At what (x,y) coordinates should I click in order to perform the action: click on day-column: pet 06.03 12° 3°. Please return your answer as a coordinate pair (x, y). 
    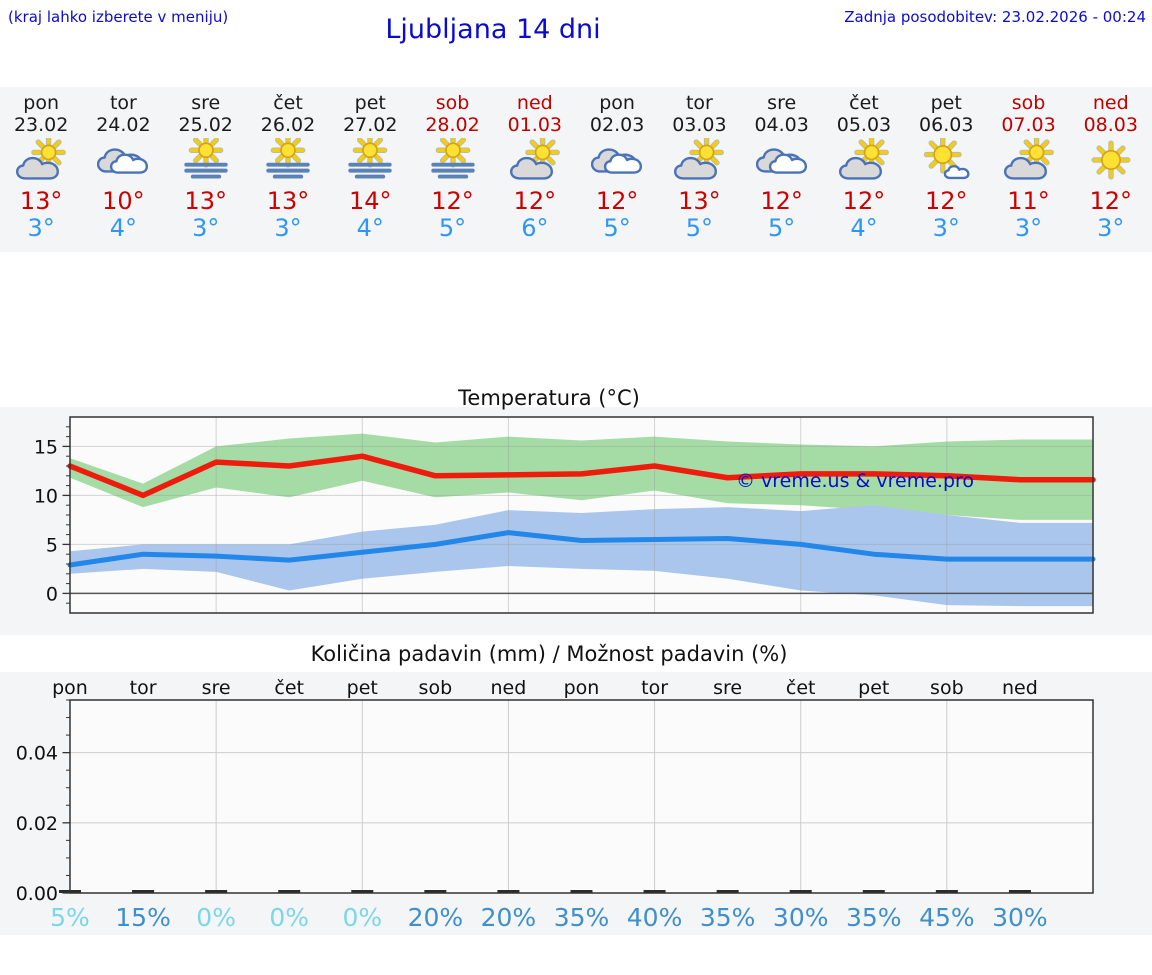
    Looking at the image, I should click on (946, 169).